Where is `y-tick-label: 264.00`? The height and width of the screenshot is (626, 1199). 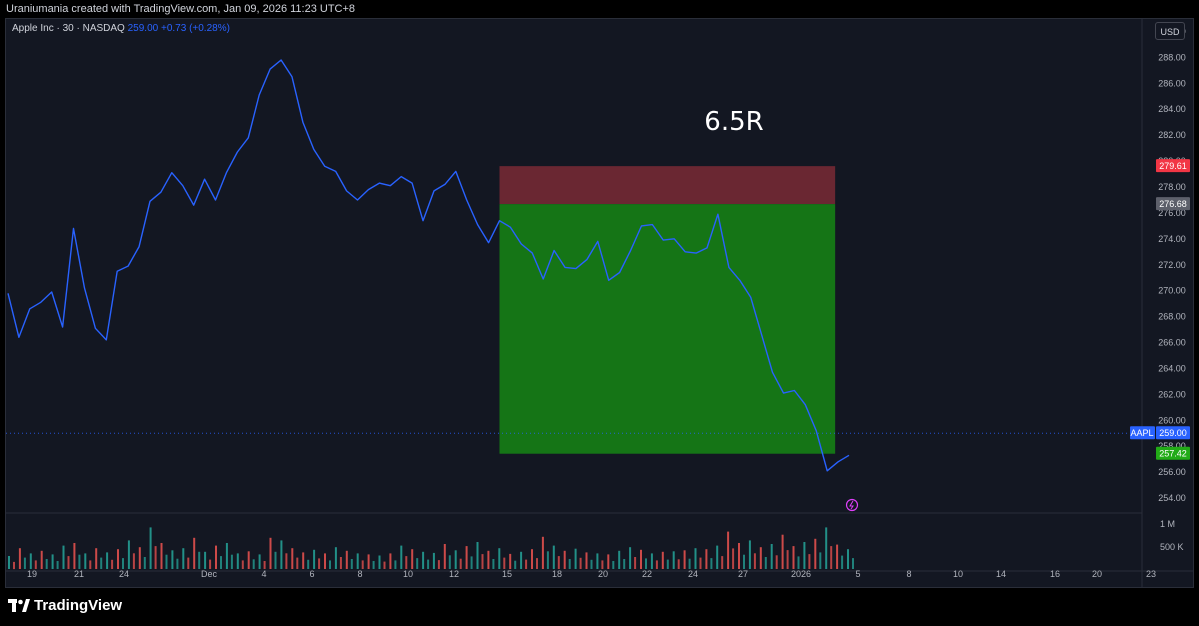 y-tick-label: 264.00 is located at coordinates (1172, 368).